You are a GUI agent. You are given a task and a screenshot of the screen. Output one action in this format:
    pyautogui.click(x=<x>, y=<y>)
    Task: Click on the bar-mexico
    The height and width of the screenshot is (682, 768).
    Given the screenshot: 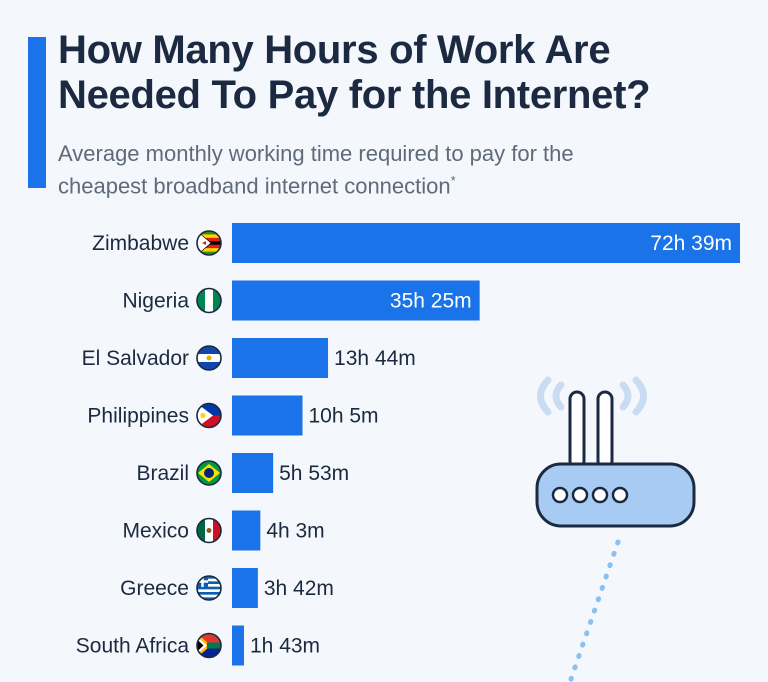 What is the action you would take?
    pyautogui.click(x=246, y=530)
    